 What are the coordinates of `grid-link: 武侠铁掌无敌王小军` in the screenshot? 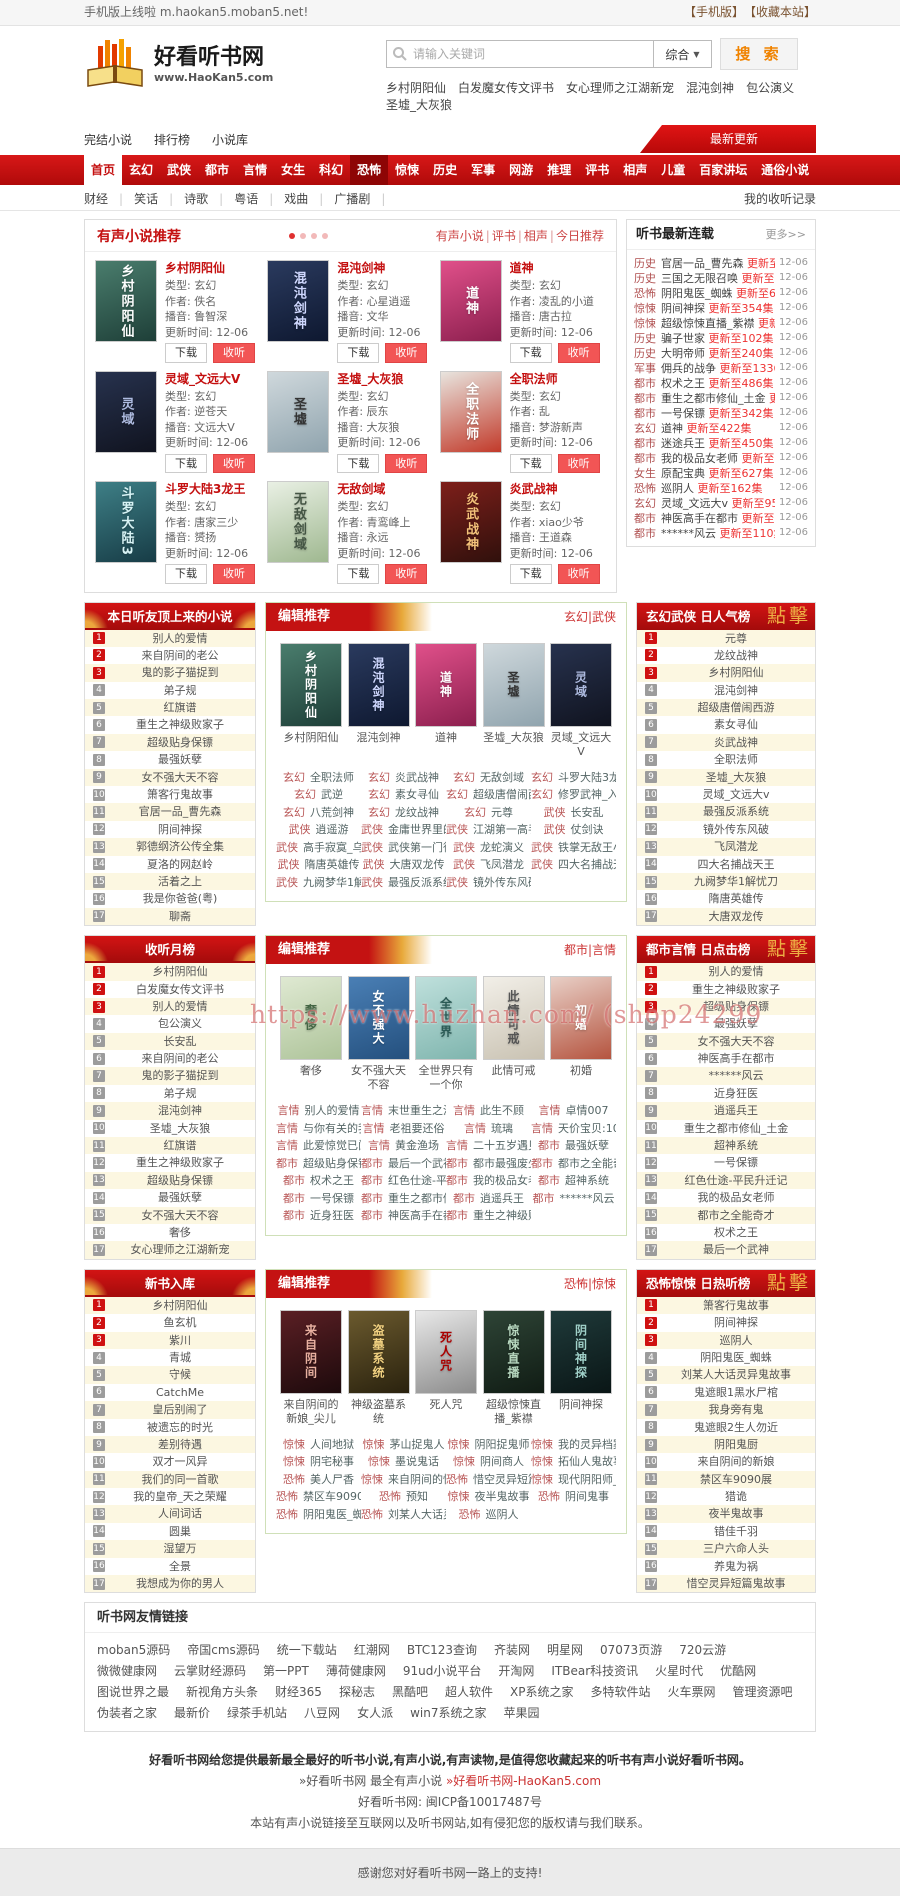 It's located at (573, 848).